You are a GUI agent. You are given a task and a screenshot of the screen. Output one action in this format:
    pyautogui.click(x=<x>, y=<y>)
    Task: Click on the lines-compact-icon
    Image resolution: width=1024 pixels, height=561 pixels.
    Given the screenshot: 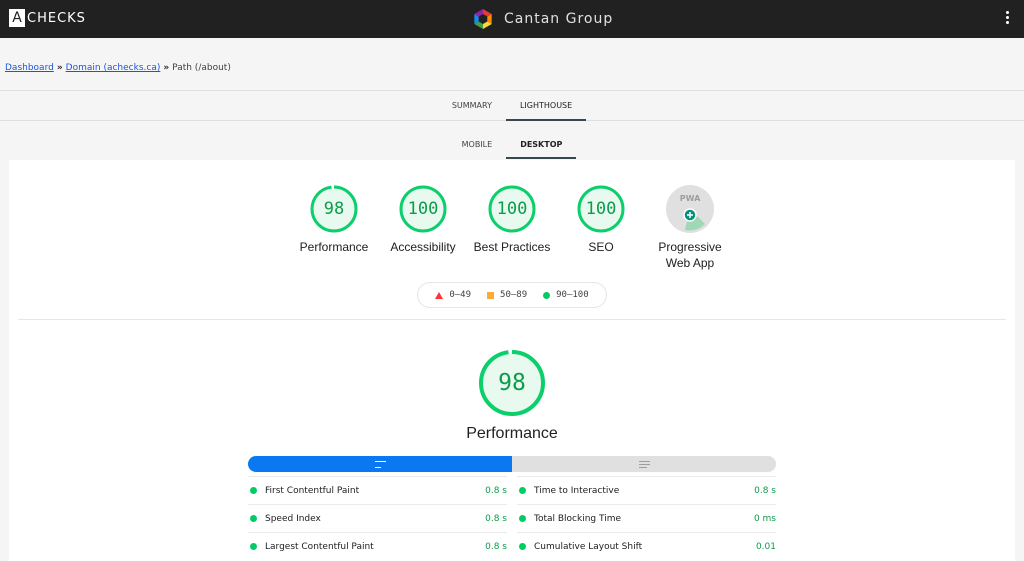 What is the action you would take?
    pyautogui.click(x=380, y=464)
    